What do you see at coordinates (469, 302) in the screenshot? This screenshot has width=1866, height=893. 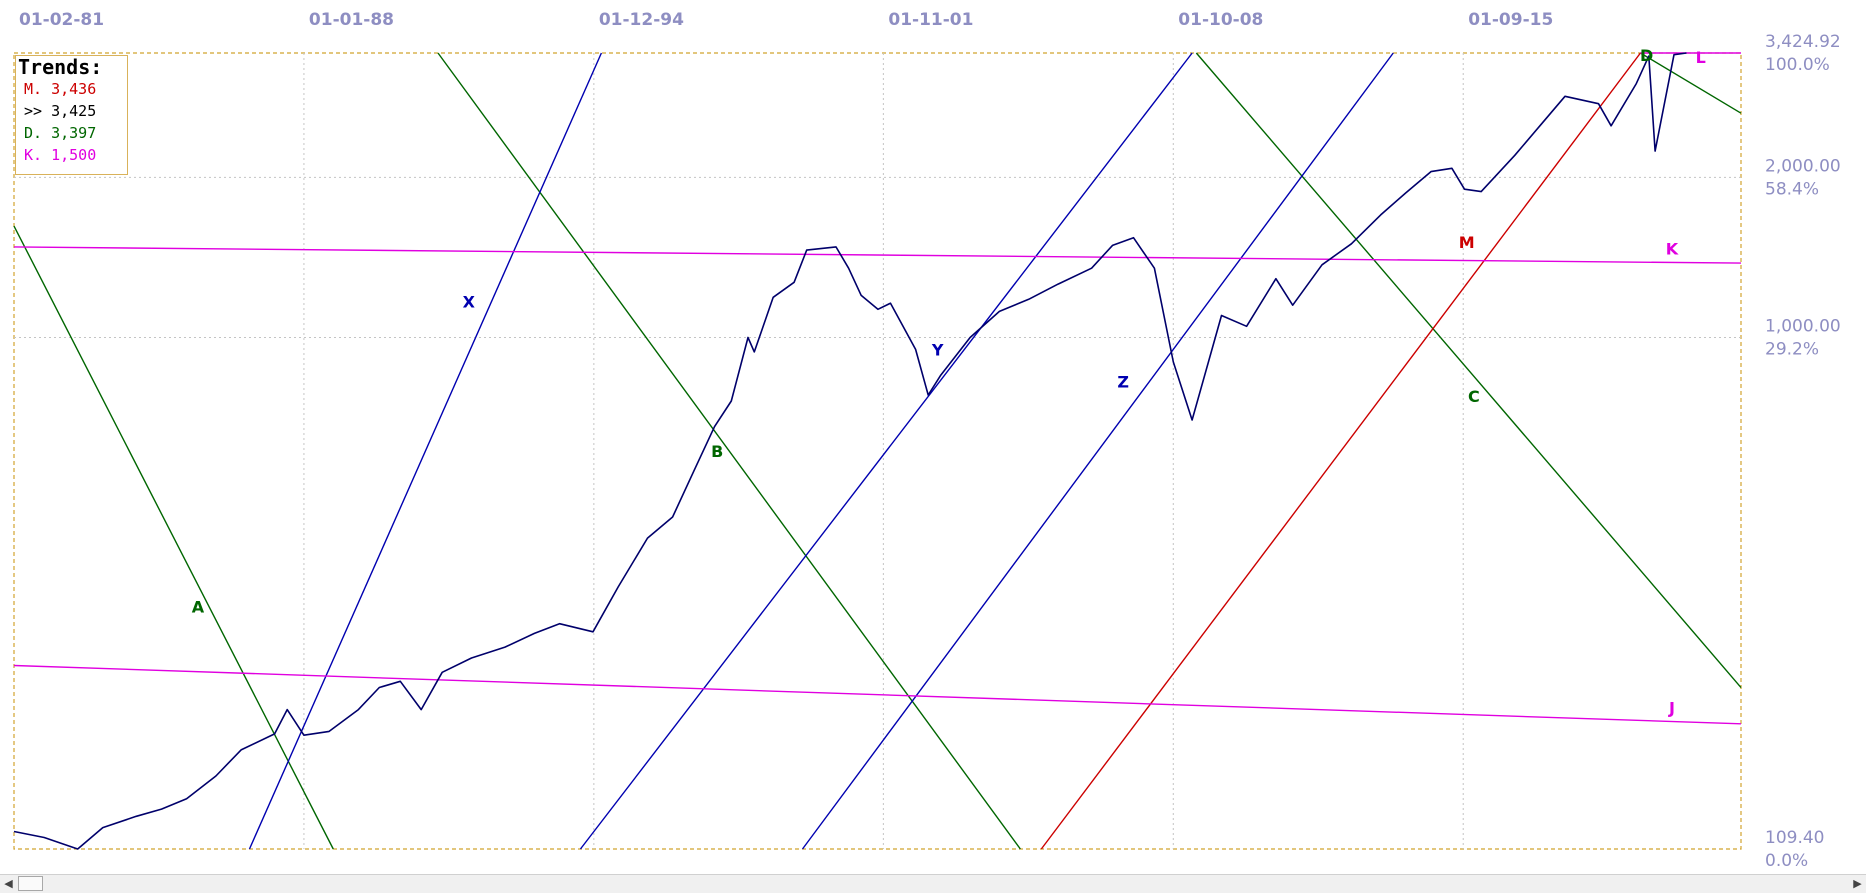 I see `trend-label-x: X` at bounding box center [469, 302].